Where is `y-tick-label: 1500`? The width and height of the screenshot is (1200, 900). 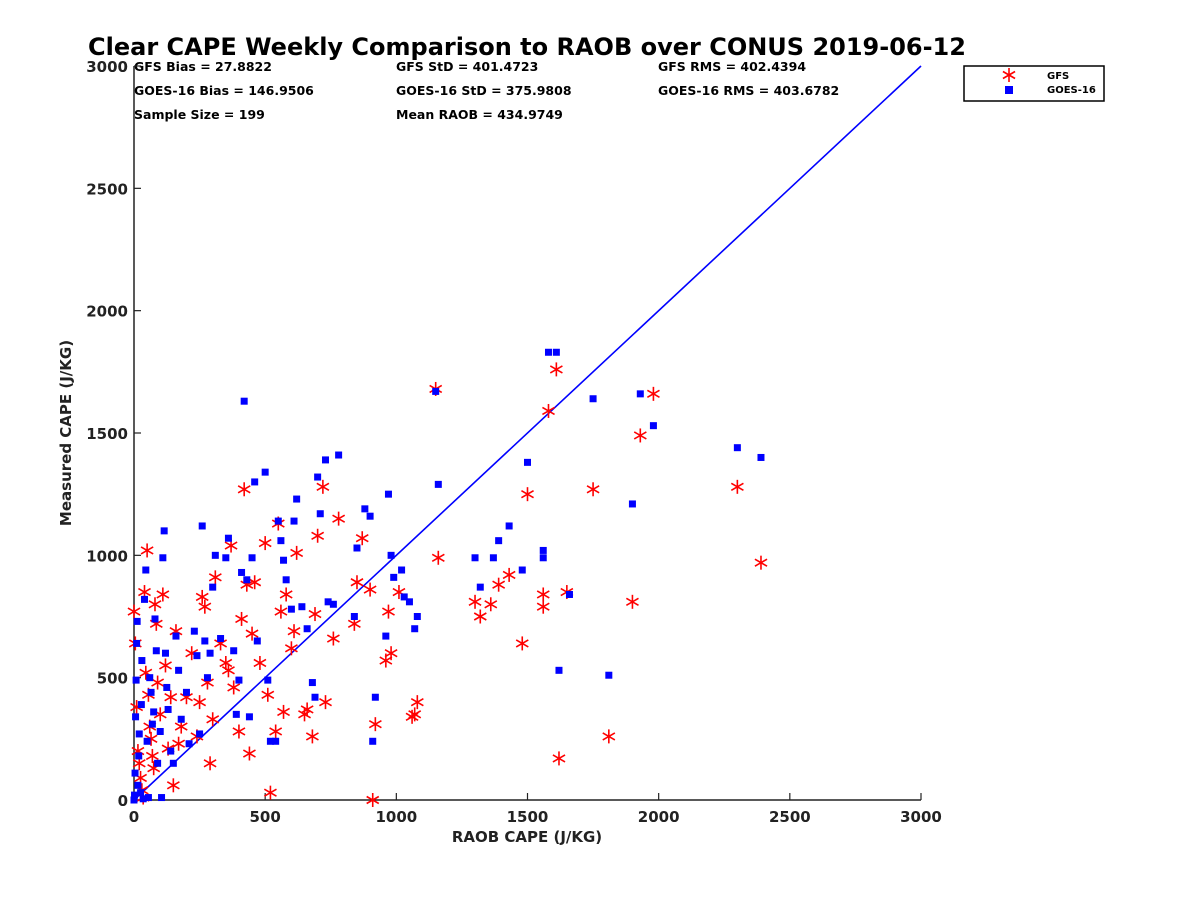
y-tick-label: 1500 is located at coordinates (107, 434).